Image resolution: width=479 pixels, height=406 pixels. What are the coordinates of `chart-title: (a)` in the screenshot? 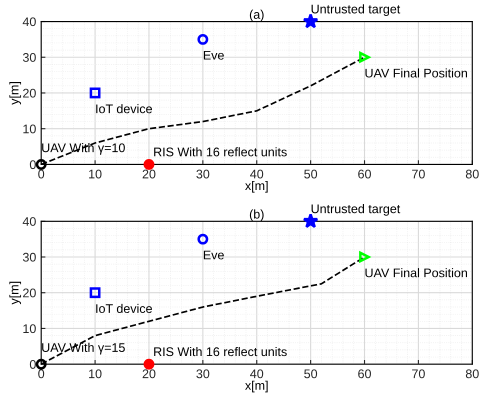 It's located at (257, 16).